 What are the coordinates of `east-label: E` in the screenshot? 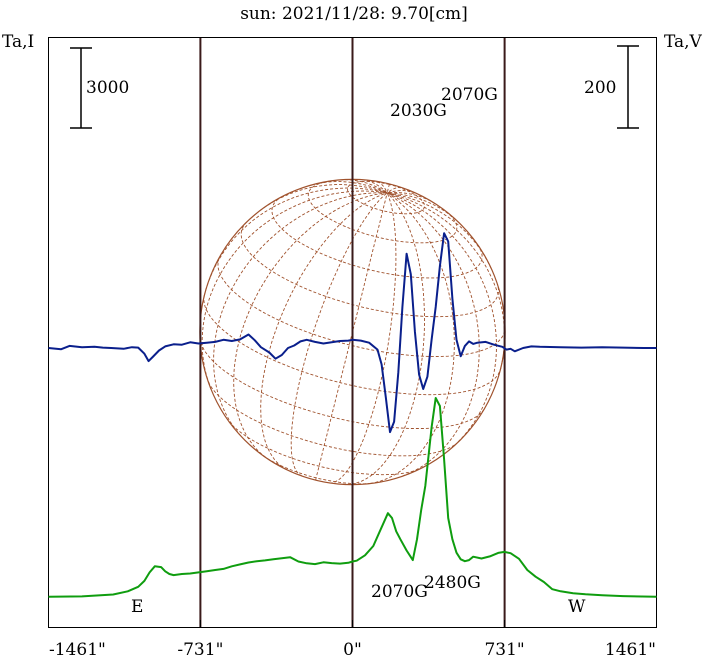 It's located at (137, 607).